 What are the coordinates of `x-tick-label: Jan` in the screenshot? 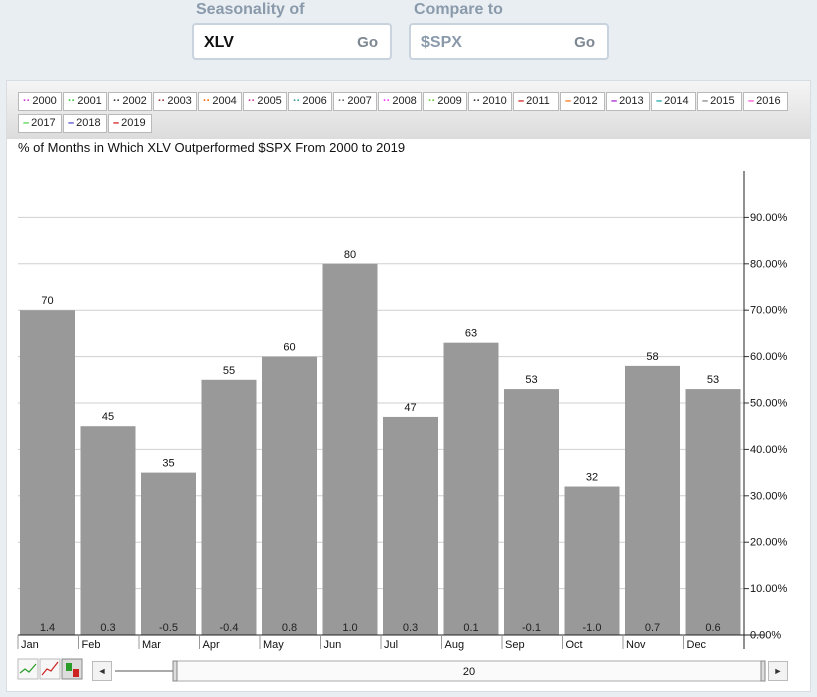 It's located at (30, 645).